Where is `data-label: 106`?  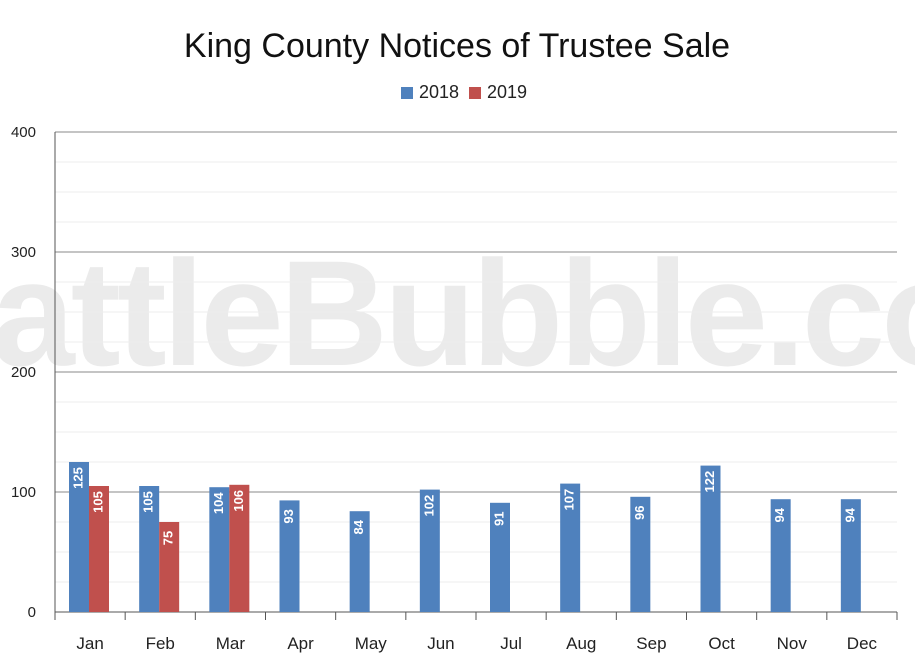 data-label: 106 is located at coordinates (238, 501).